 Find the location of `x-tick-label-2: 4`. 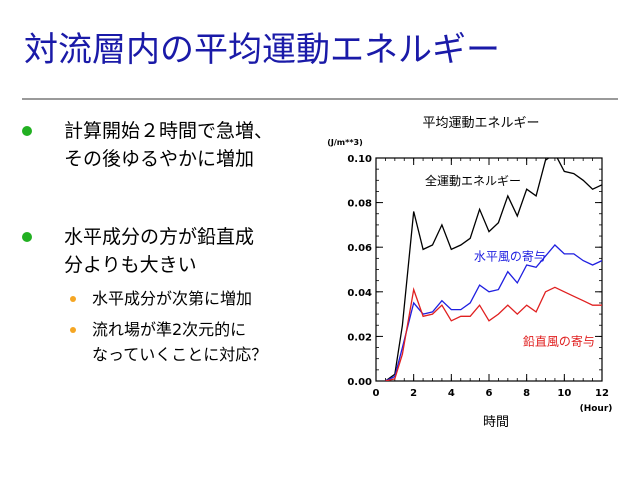

x-tick-label-2: 4 is located at coordinates (451, 393).